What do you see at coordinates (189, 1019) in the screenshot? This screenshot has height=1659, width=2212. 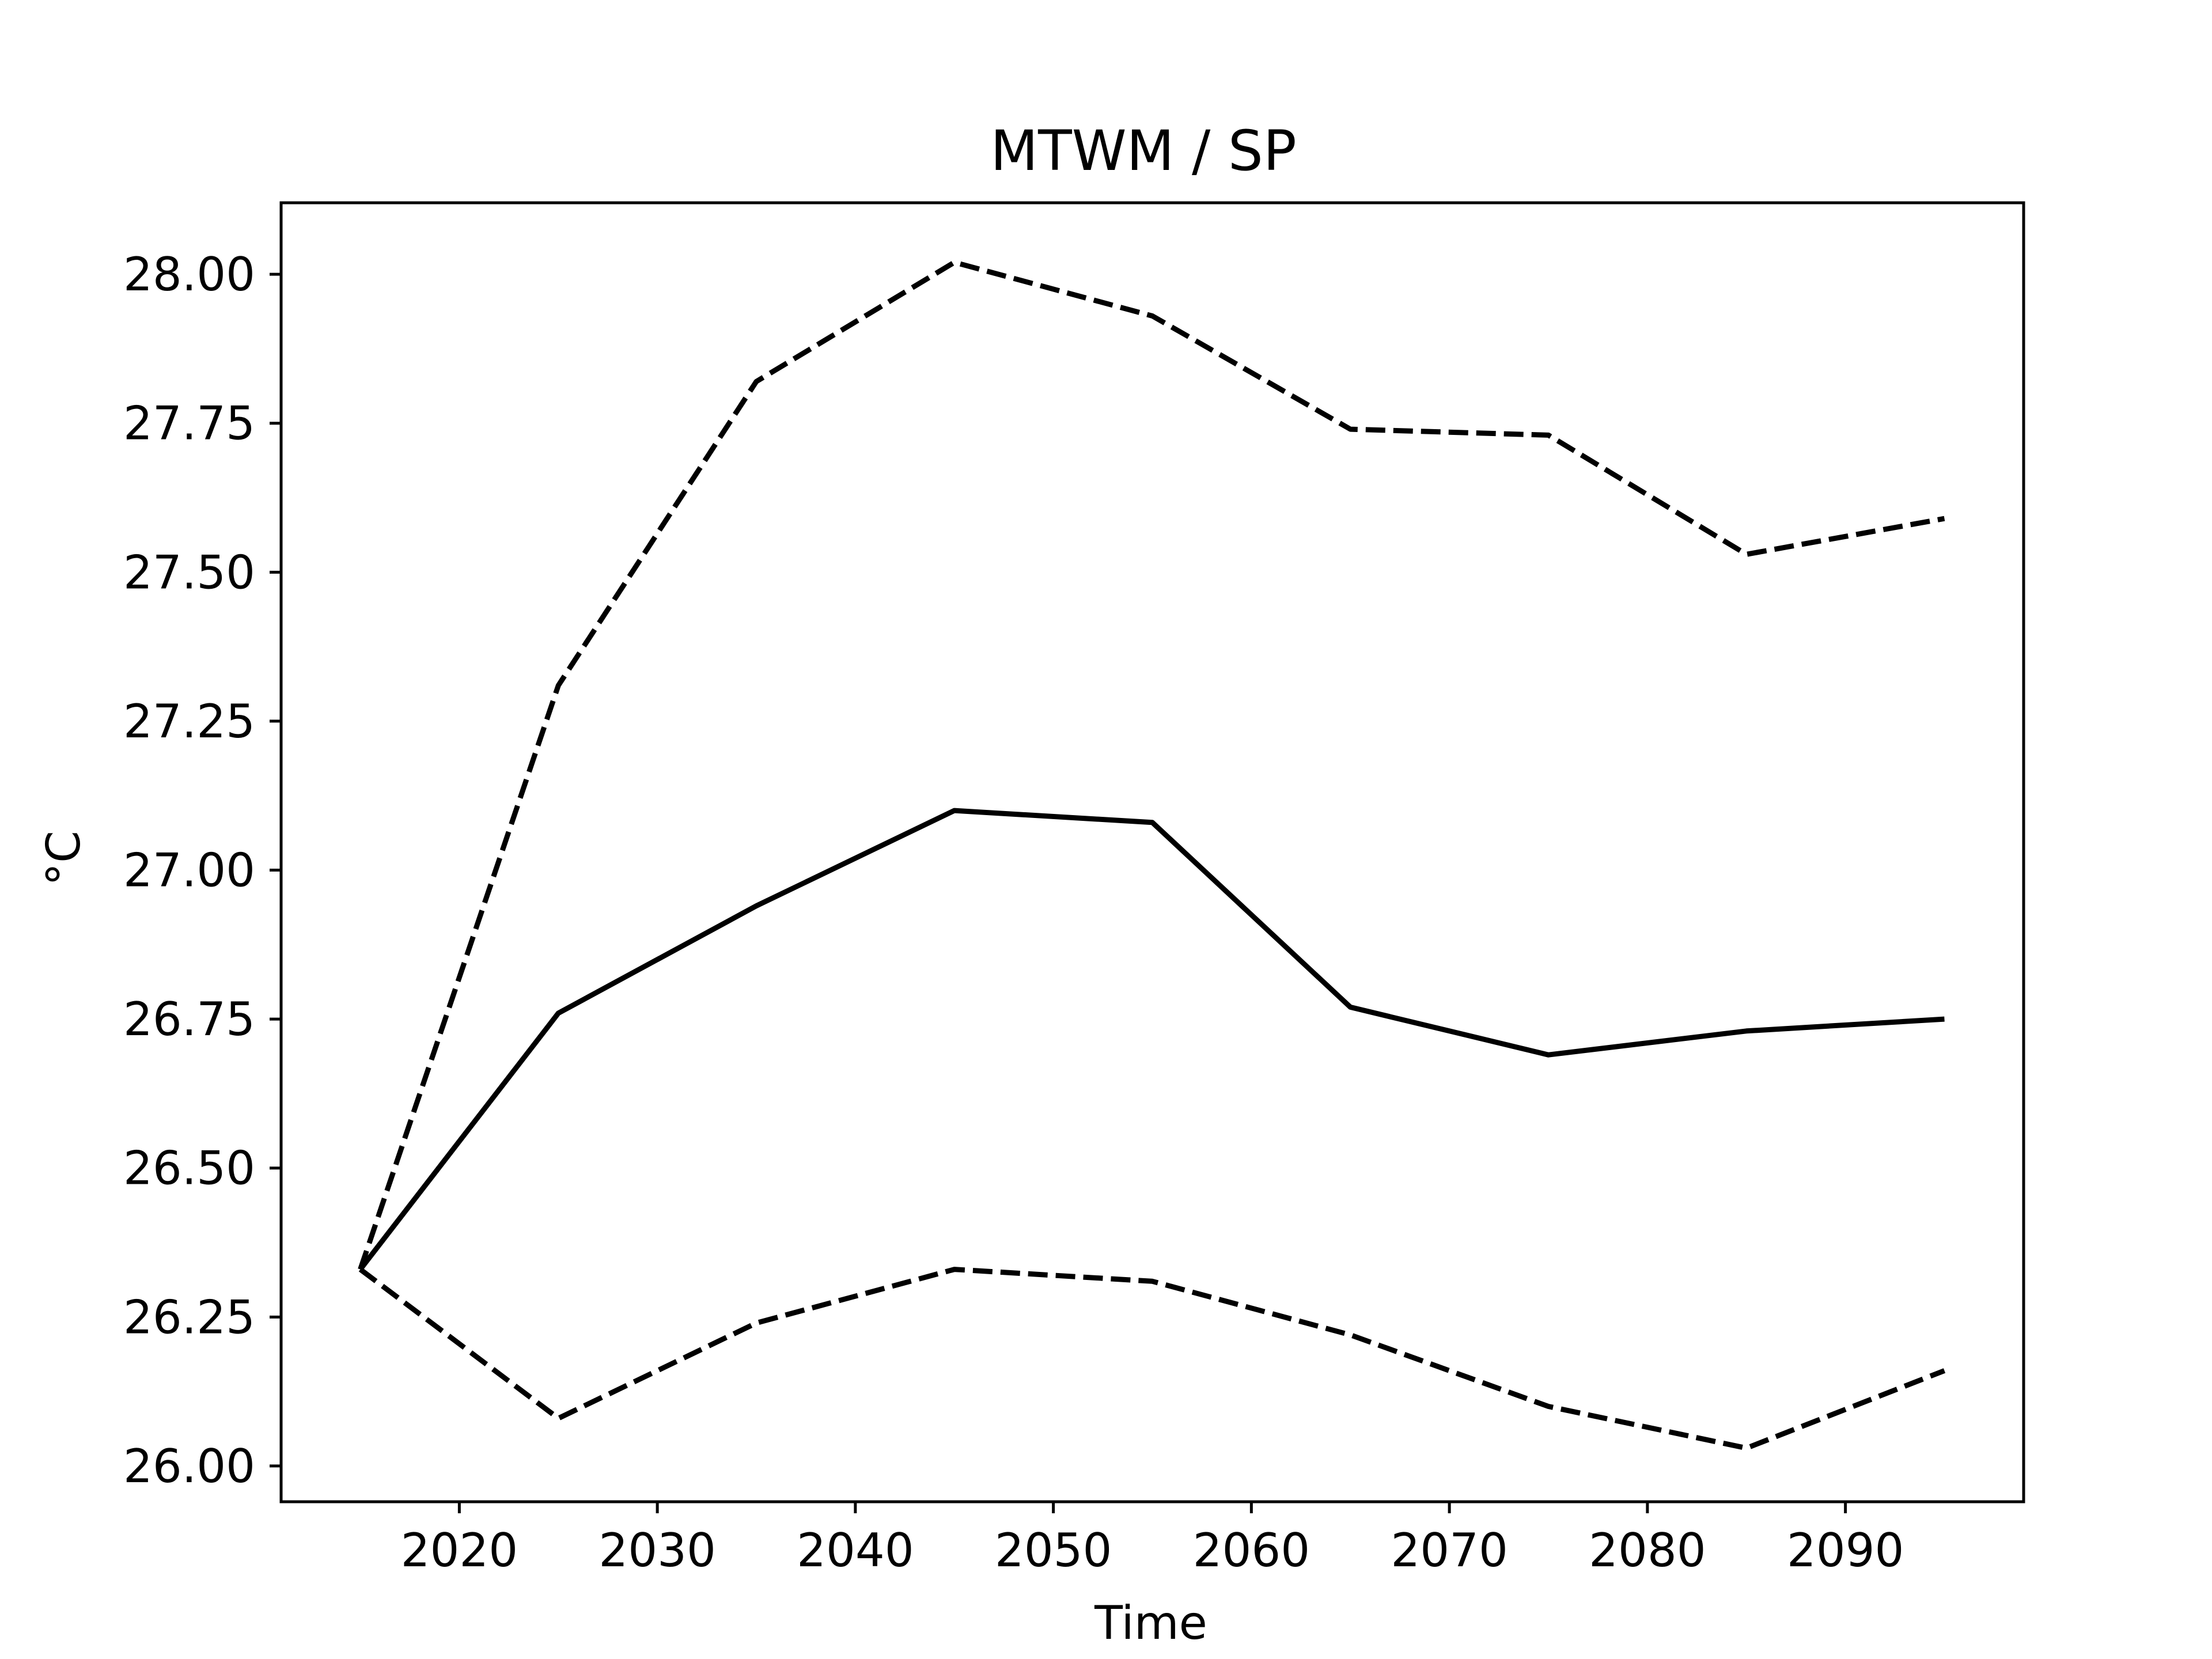 I see `y-tick-label: 26.75` at bounding box center [189, 1019].